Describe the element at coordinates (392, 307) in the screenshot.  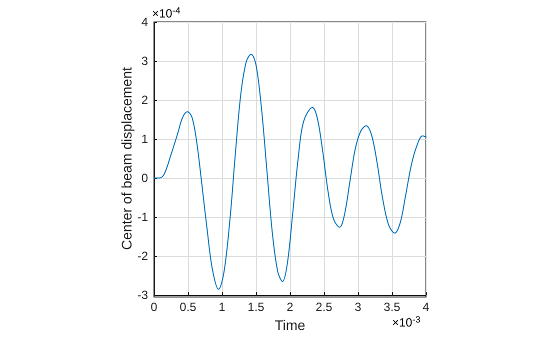
I see `x-tick-label: 3.5` at that location.